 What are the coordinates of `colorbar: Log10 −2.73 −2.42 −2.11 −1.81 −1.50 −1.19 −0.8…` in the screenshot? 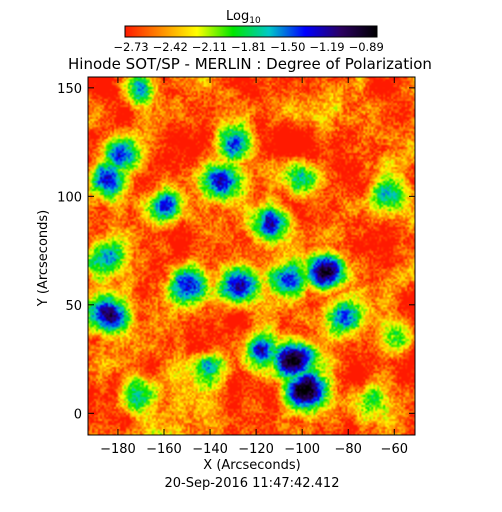 It's located at (248, 31).